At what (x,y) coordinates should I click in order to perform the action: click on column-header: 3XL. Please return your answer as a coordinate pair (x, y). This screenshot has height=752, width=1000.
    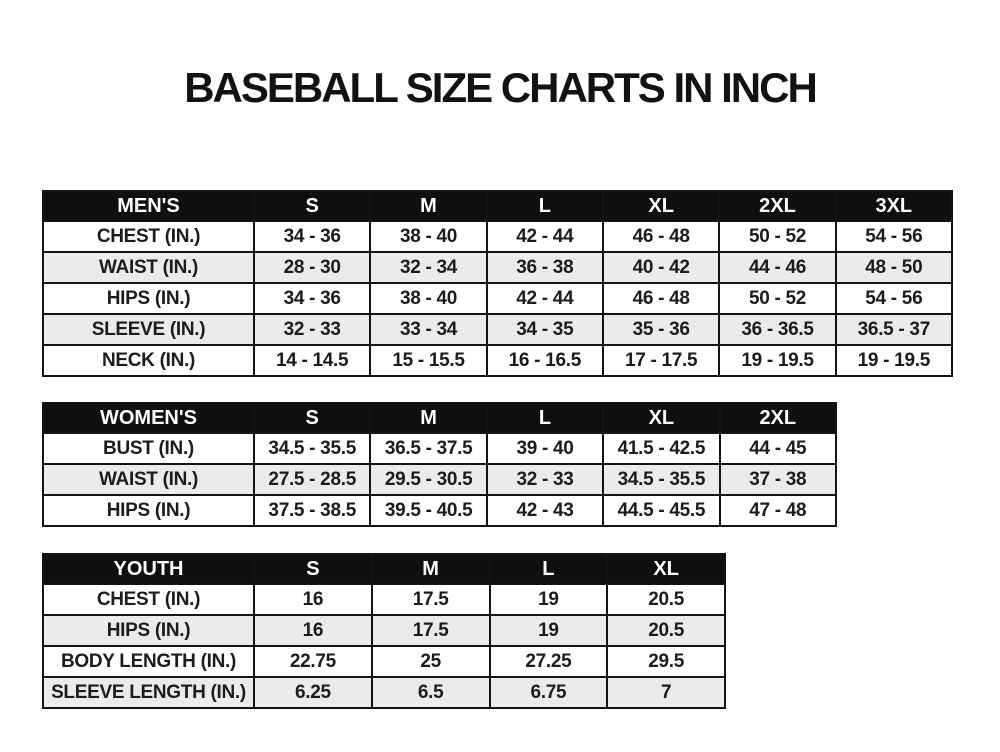
    Looking at the image, I should click on (894, 206).